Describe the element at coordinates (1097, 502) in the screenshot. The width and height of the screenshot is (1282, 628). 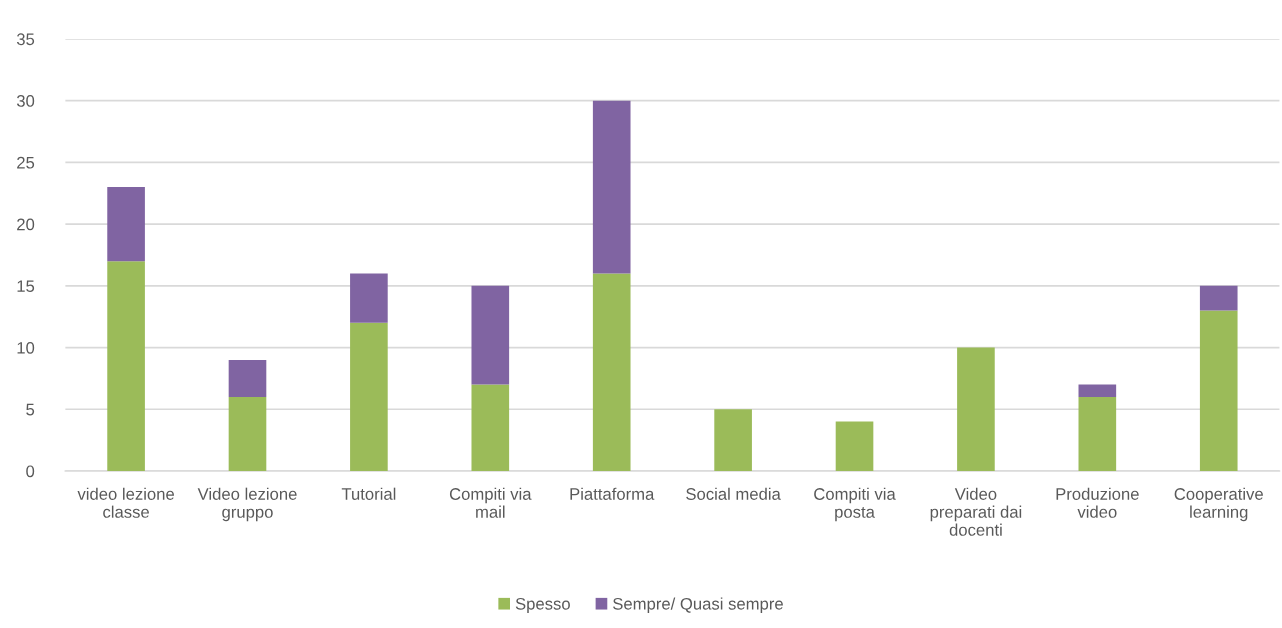
I see `x-tick-label: Produzione video` at that location.